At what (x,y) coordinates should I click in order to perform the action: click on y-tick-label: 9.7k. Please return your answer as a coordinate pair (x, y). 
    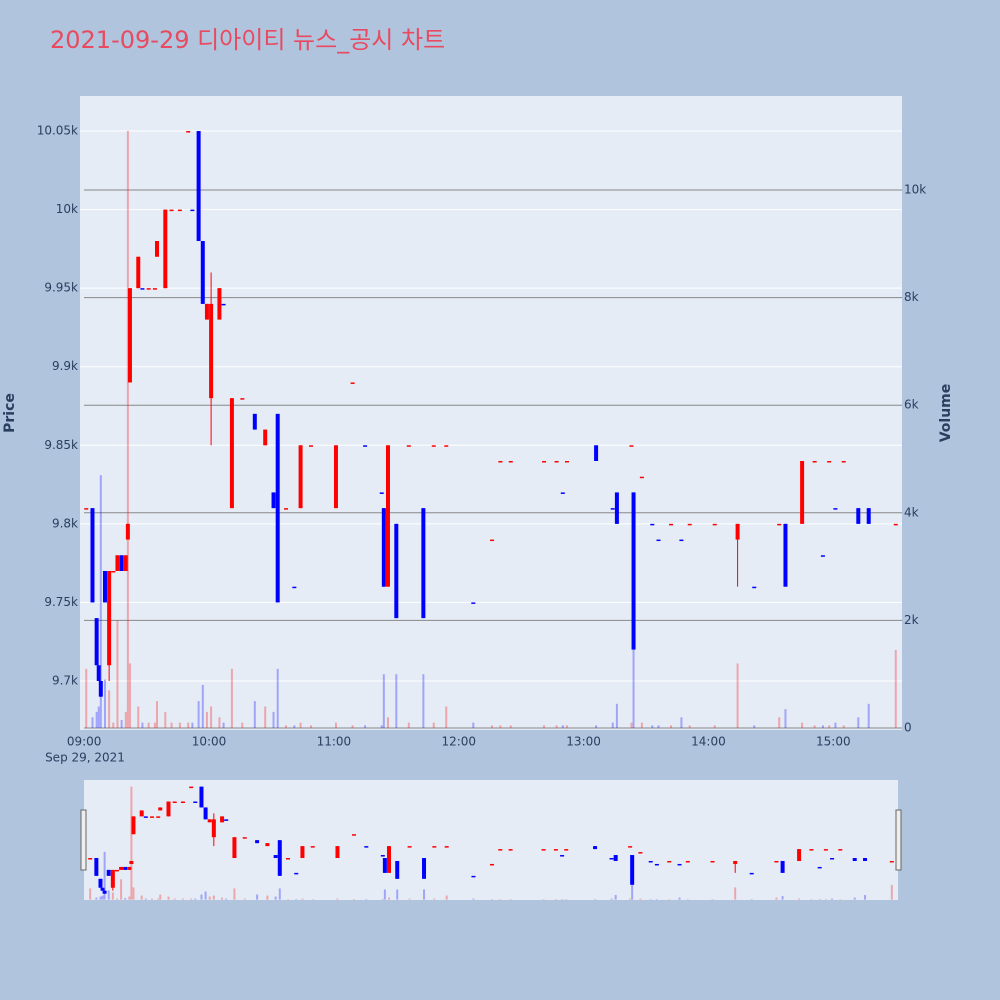
    Looking at the image, I should click on (65, 680).